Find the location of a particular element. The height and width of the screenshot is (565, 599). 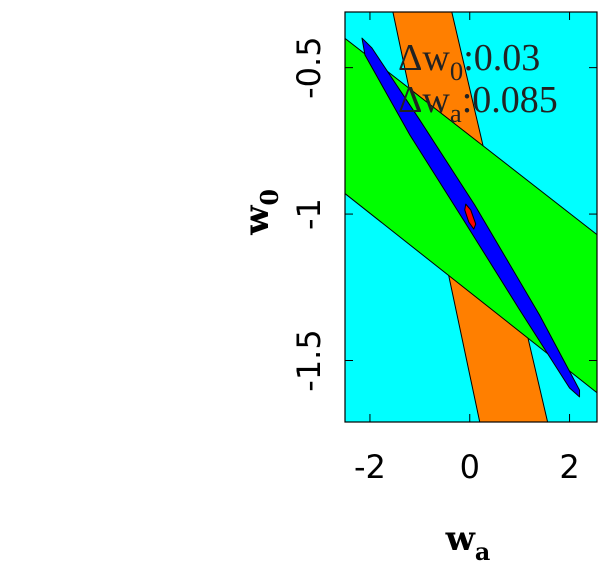

y-axis-label: w0 is located at coordinates (260, 212).